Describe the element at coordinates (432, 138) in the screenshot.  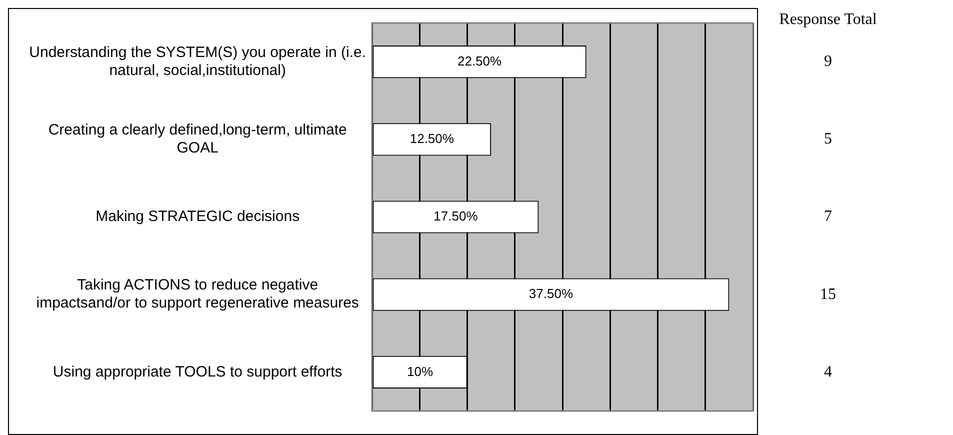
I see `data-label: 12.50%` at that location.